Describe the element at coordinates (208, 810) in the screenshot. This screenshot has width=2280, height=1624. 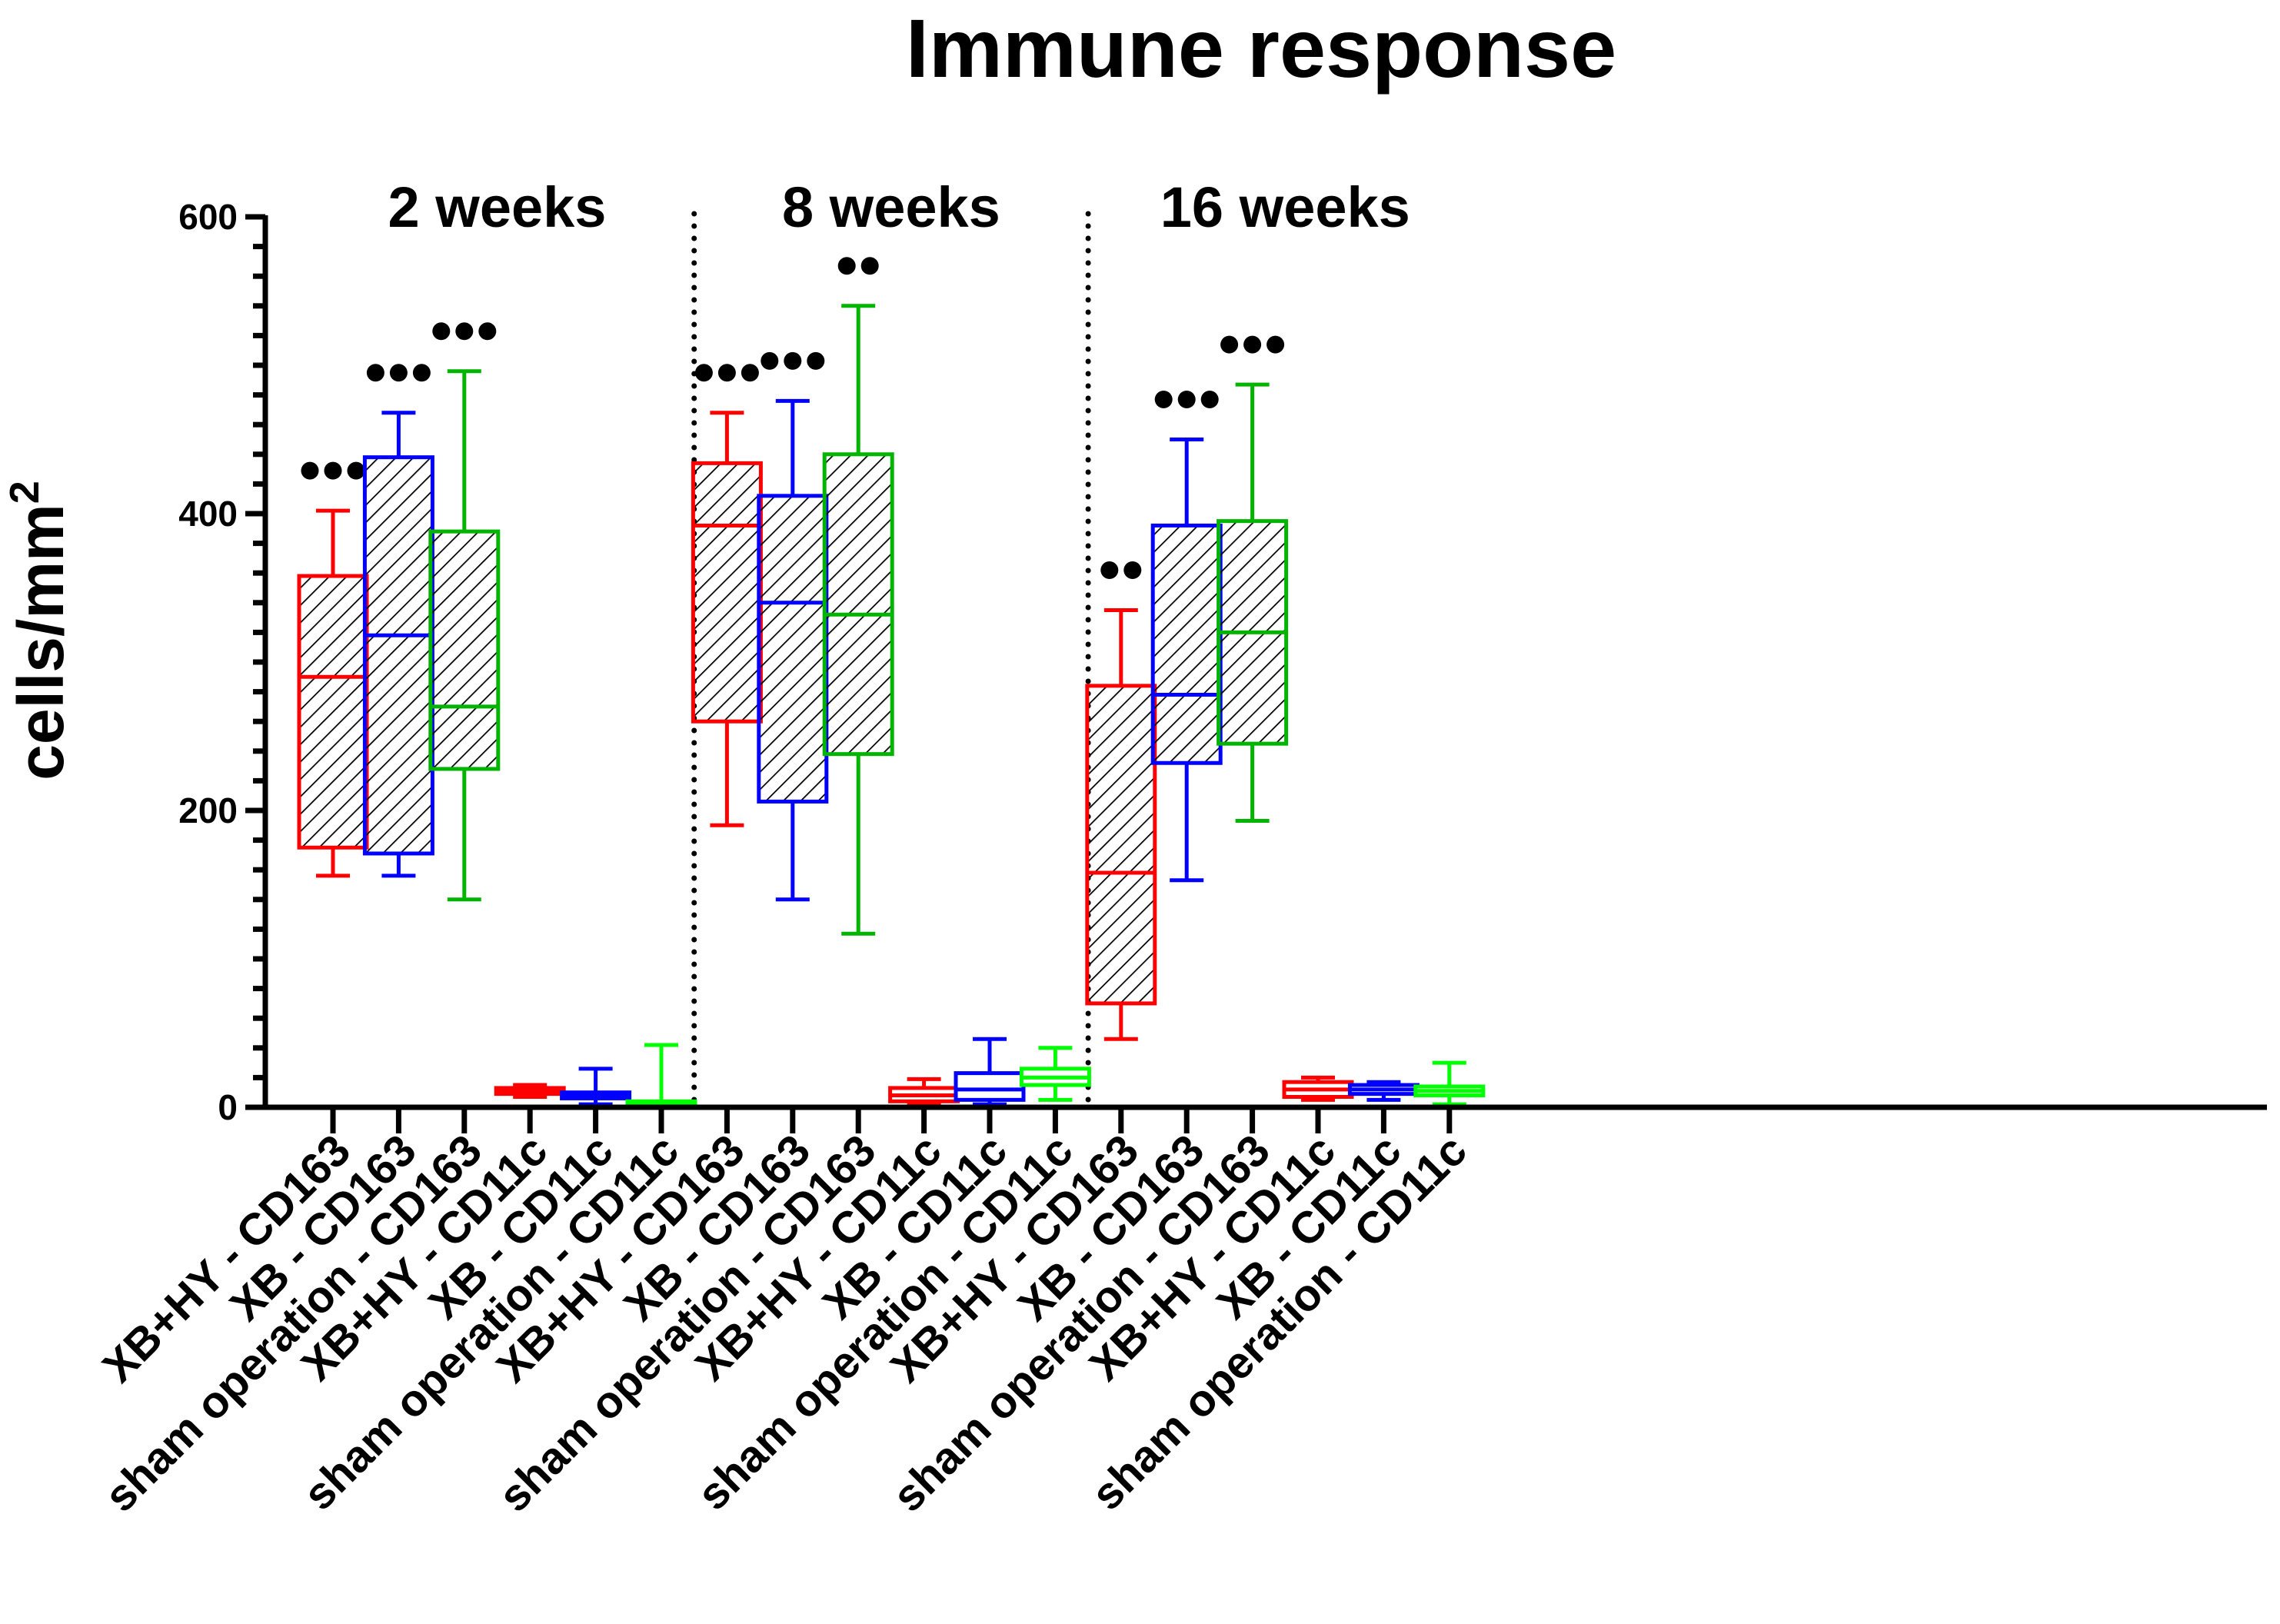
I see `y-tick-label: 200` at that location.